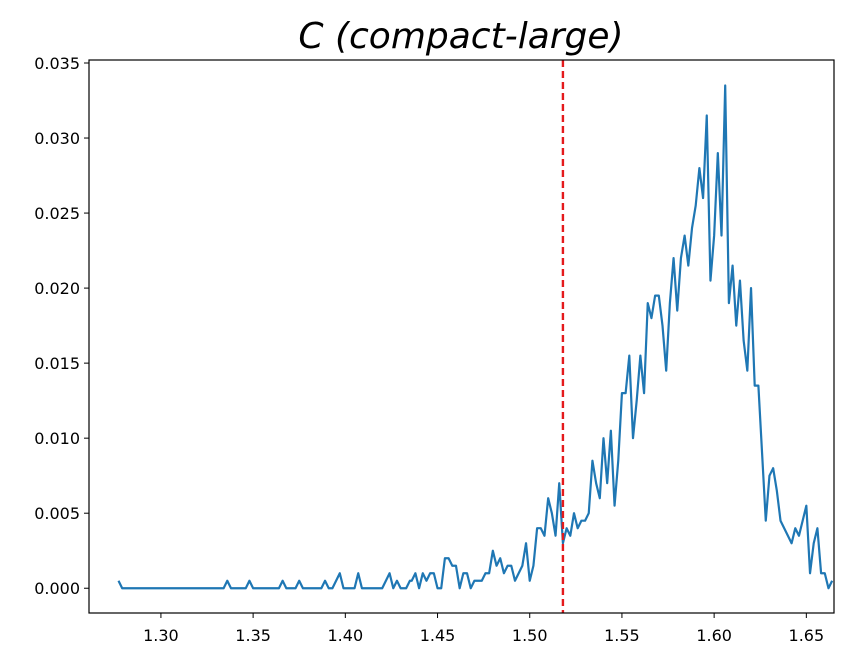  What do you see at coordinates (57, 588) in the screenshot?
I see `y-tick-label: 0.000` at bounding box center [57, 588].